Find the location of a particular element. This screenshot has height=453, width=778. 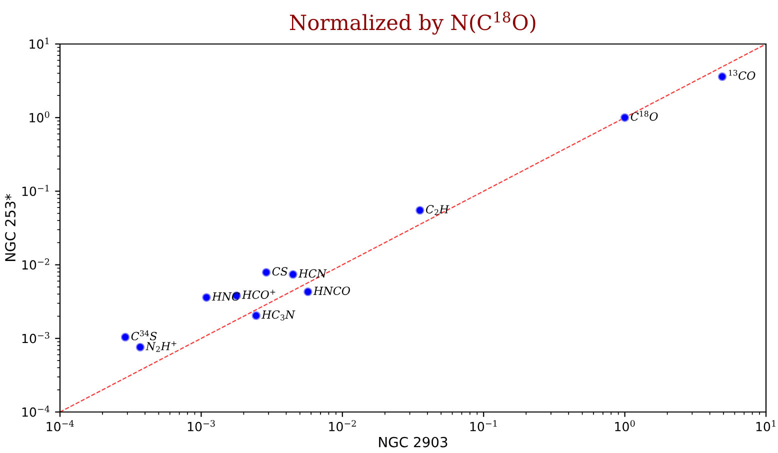

x-tick-label: 10$^{−1}$ is located at coordinates (483, 426).